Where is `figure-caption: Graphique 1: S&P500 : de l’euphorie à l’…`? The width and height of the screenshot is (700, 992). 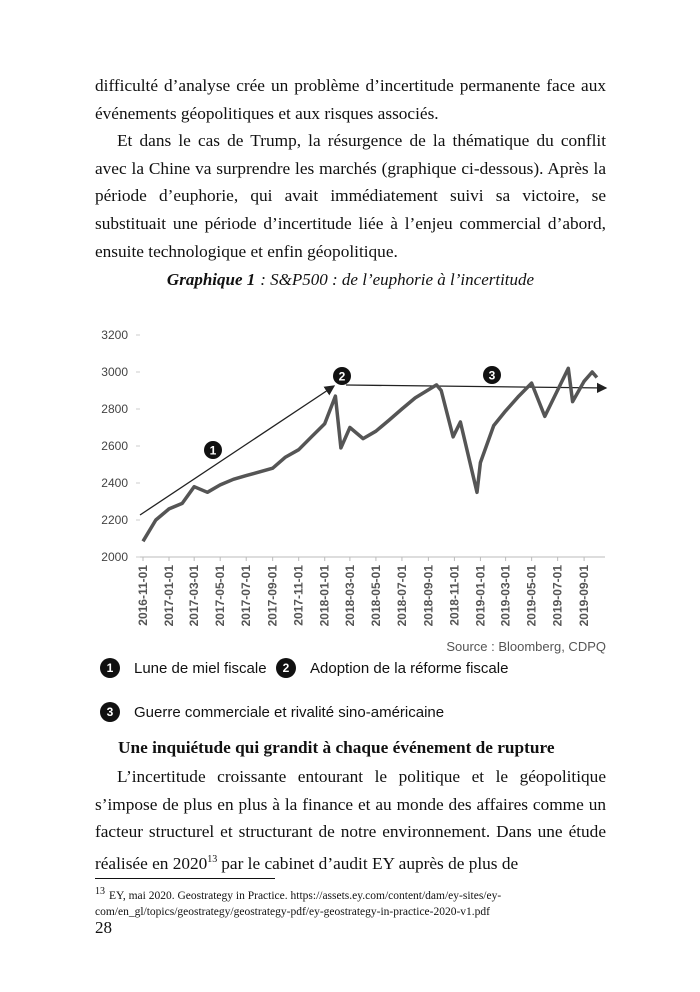
figure-caption: Graphique 1: S&P500 : de l’euphorie à l’… is located at coordinates (350, 280).